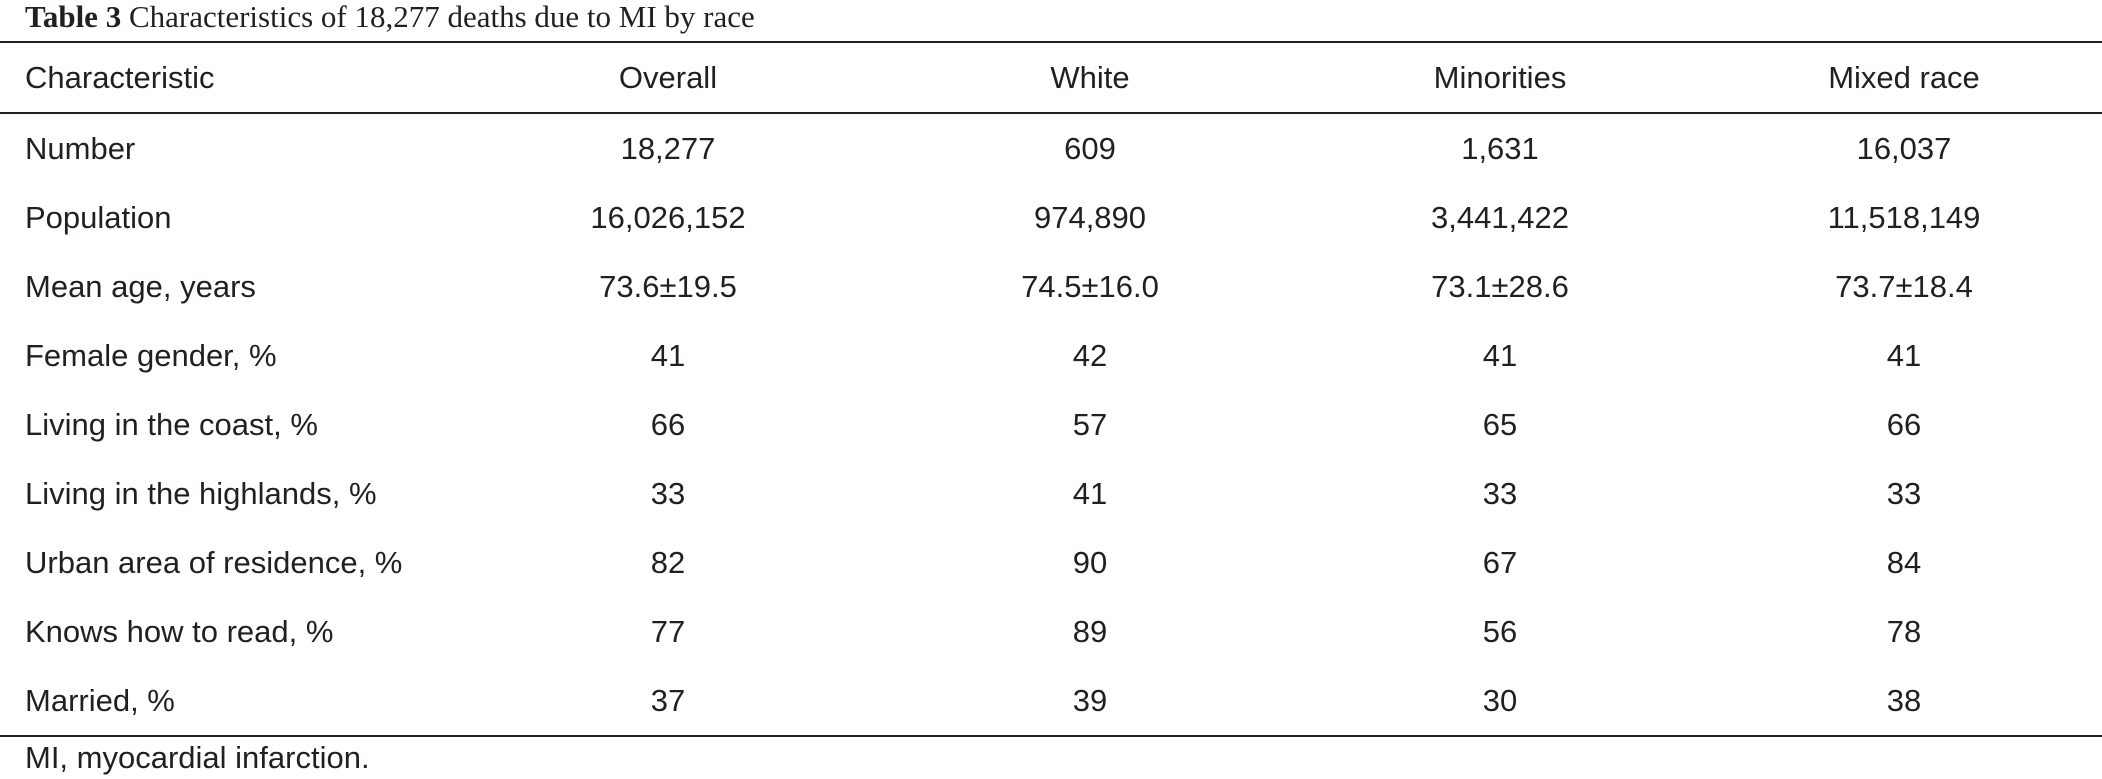 This screenshot has width=2102, height=779. Describe the element at coordinates (668, 493) in the screenshot. I see `cell-overall: 33` at that location.